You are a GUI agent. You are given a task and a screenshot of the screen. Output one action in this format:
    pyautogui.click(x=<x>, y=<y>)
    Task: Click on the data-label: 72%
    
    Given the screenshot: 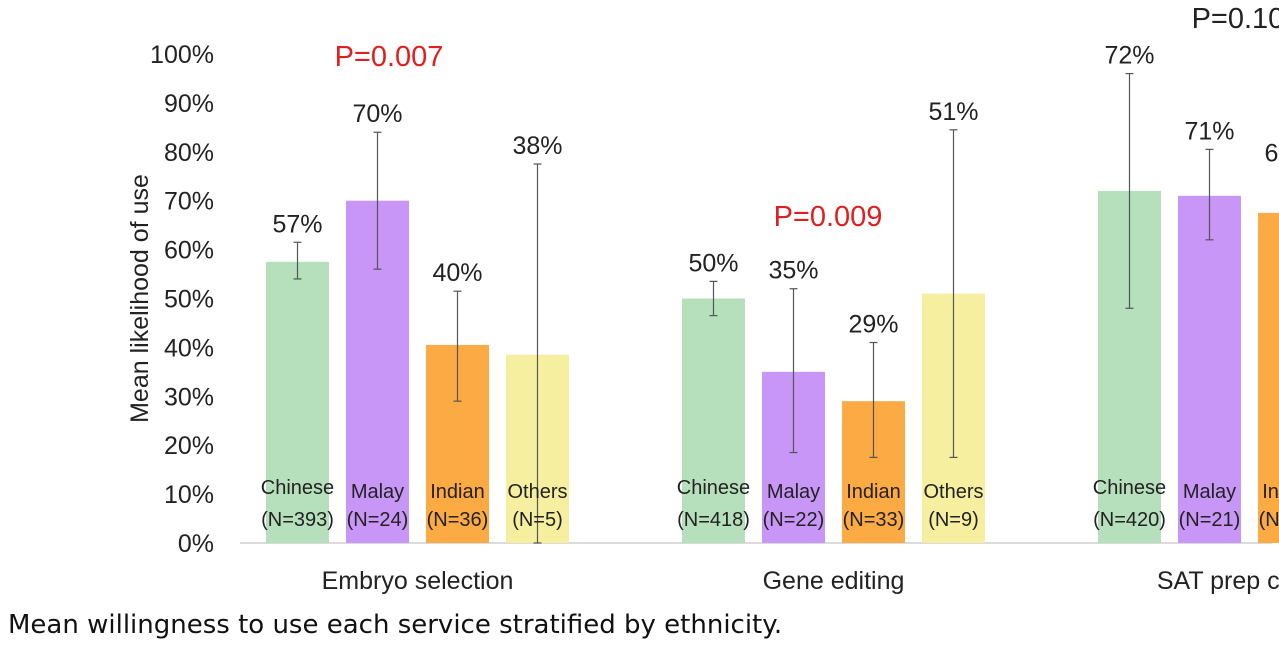 What is the action you would take?
    pyautogui.click(x=1129, y=56)
    